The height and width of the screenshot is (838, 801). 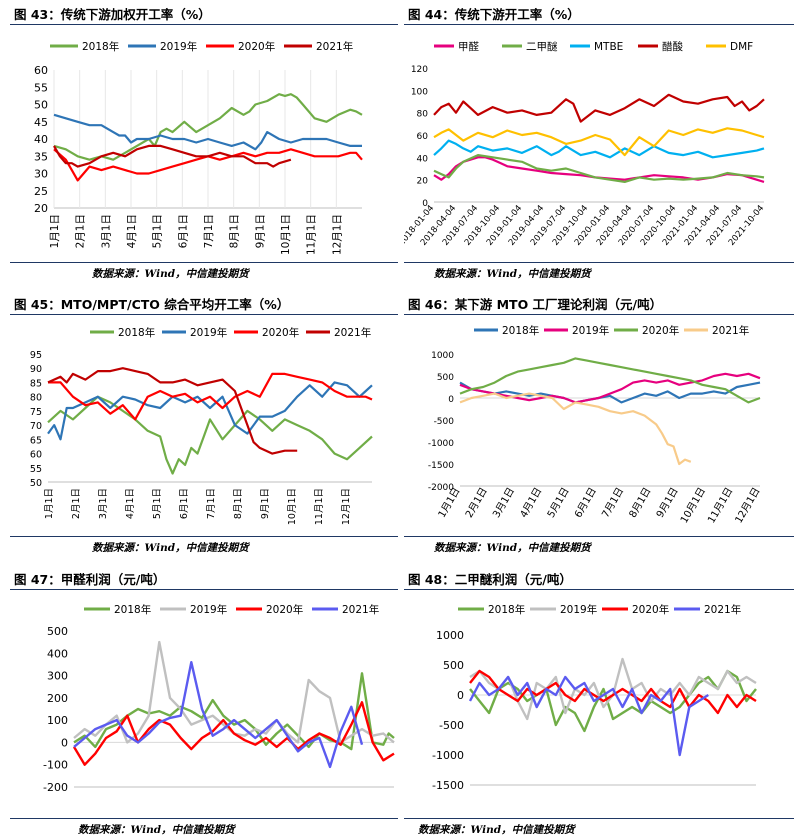 I want to click on y-tick-label: 60, so click(x=36, y=455).